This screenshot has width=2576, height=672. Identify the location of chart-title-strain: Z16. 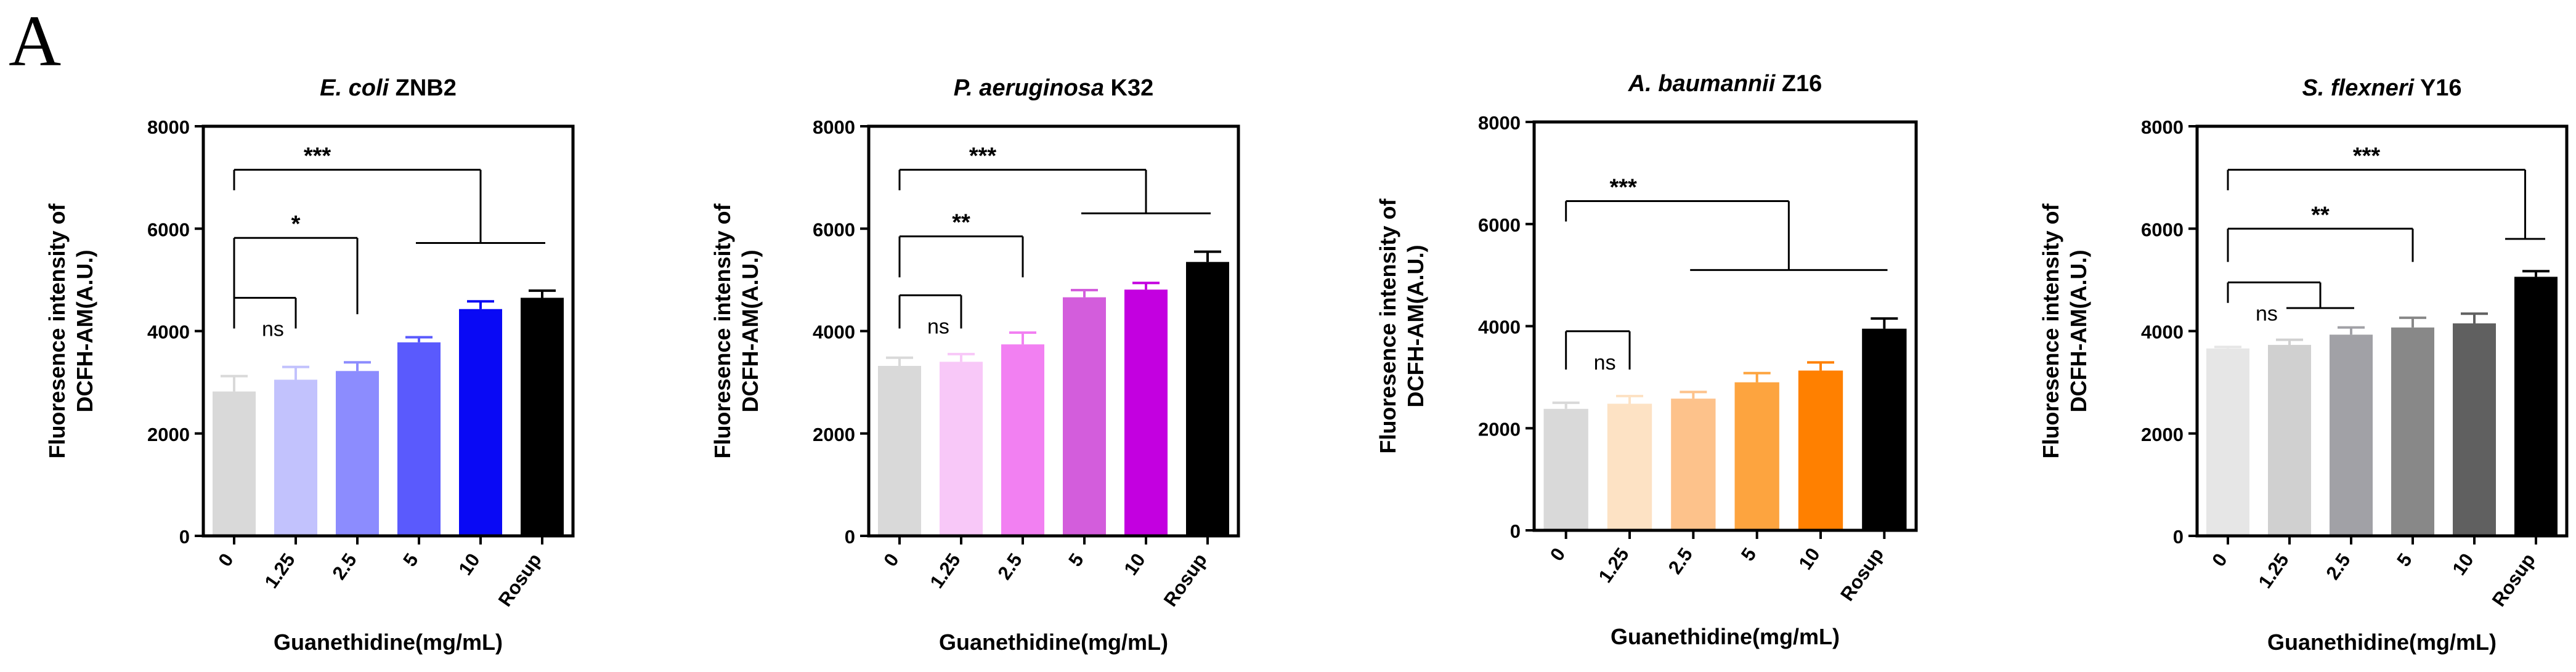
(1798, 84).